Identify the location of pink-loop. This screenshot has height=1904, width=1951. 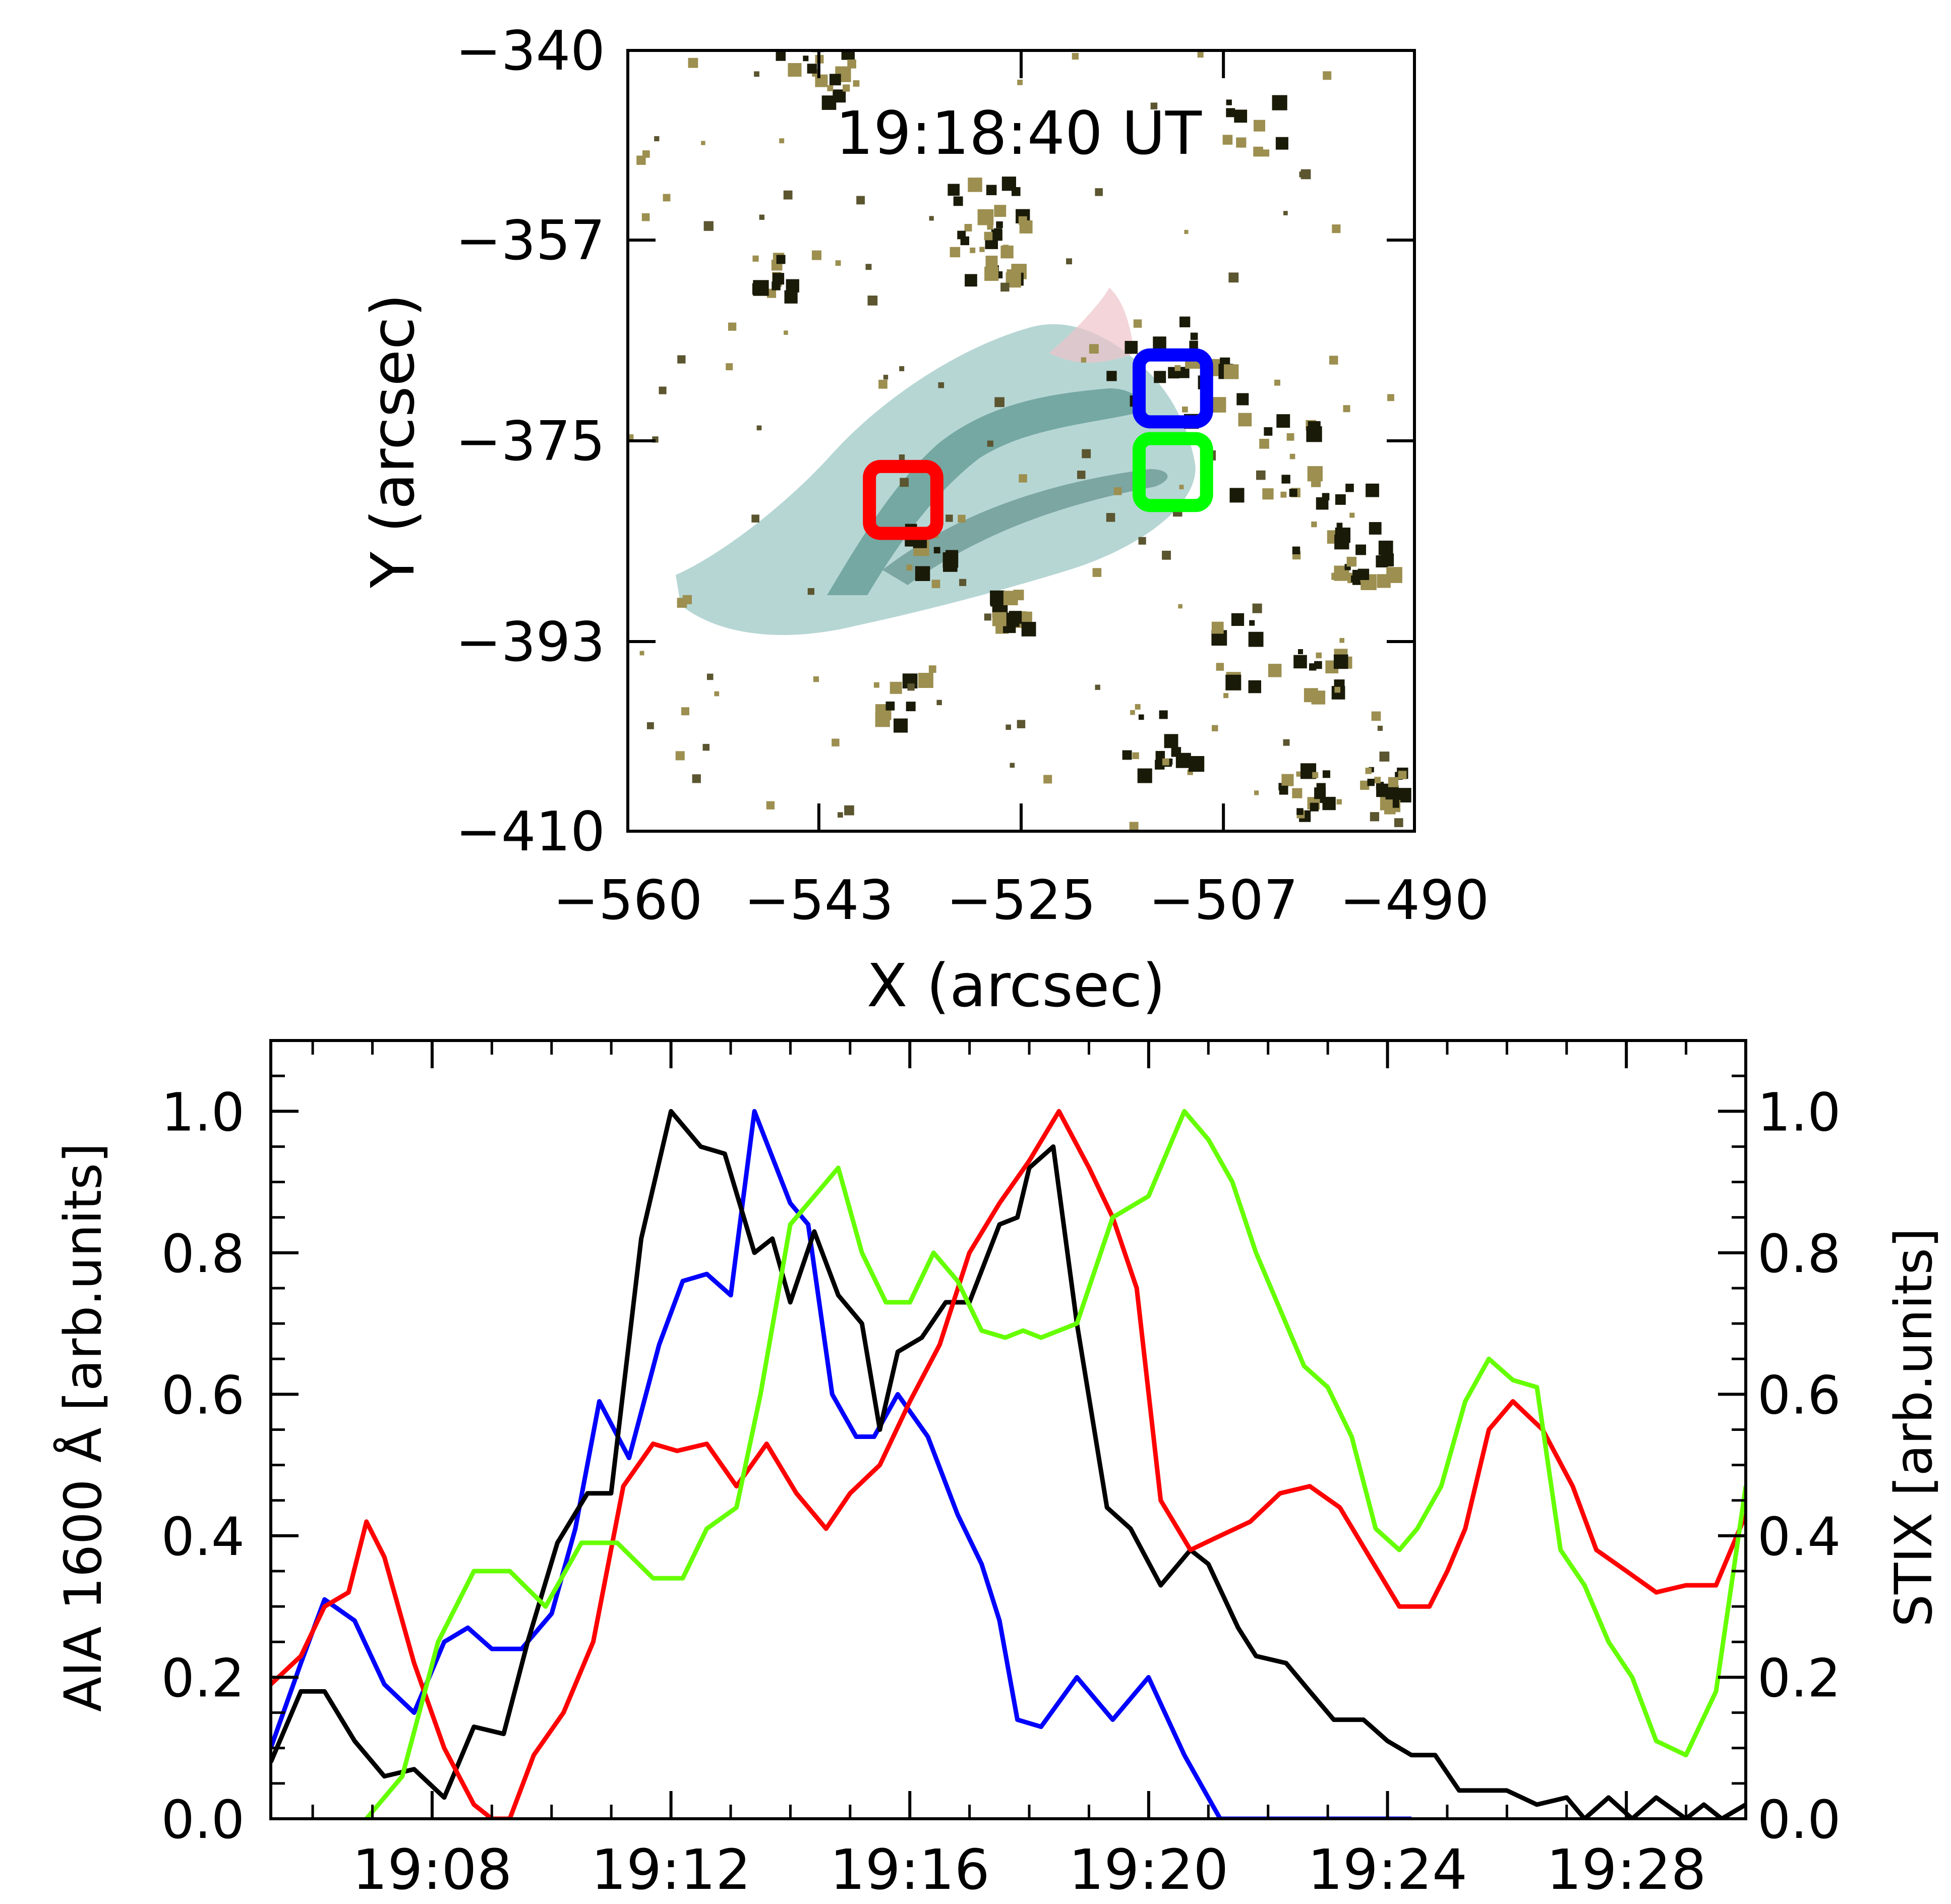
(1092, 325).